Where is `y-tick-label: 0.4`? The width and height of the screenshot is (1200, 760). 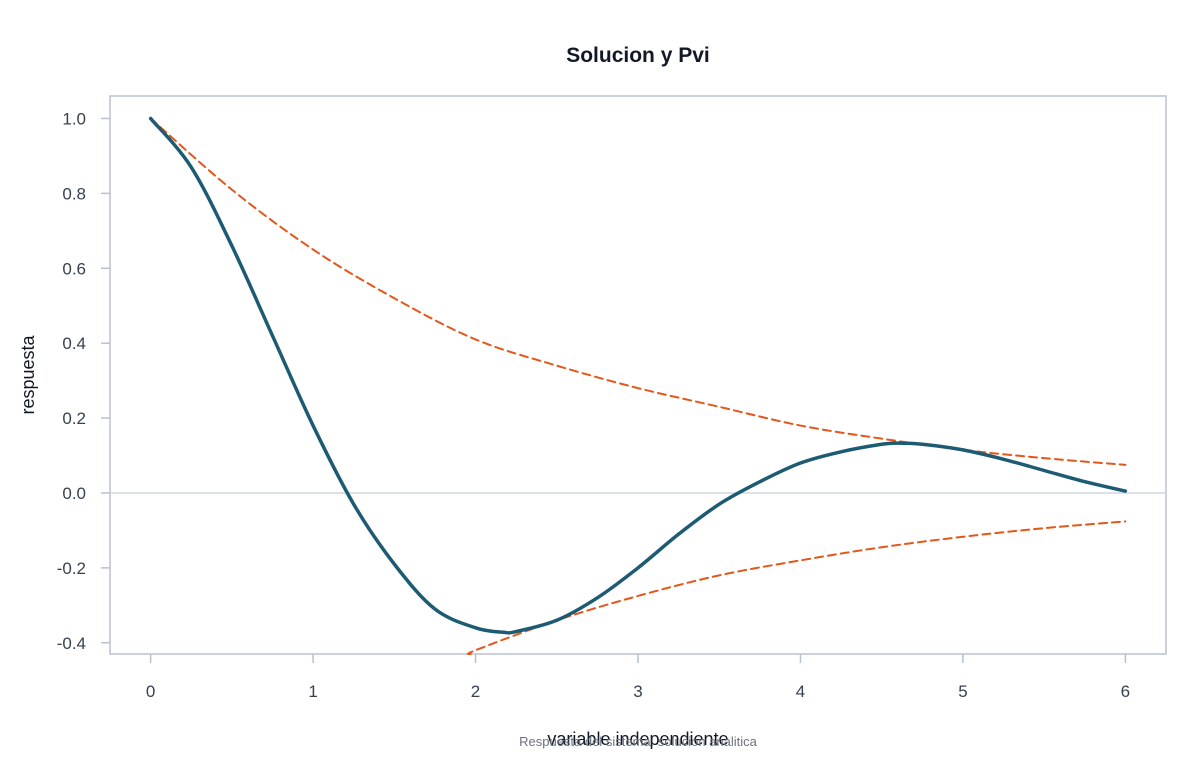 y-tick-label: 0.4 is located at coordinates (74, 343).